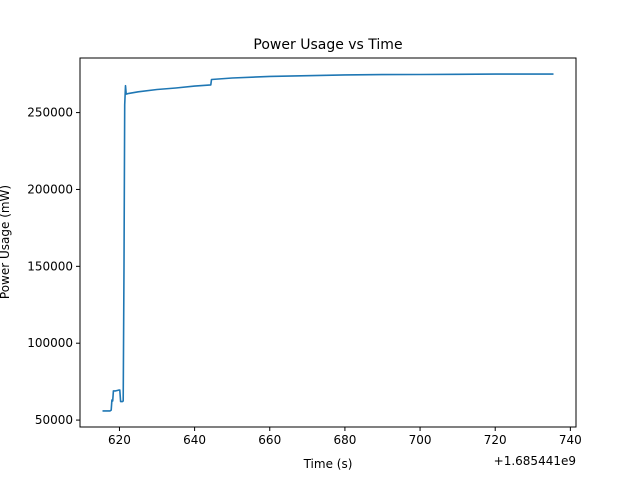  Describe the element at coordinates (328, 464) in the screenshot. I see `x-axis-label: Time (s)` at that location.